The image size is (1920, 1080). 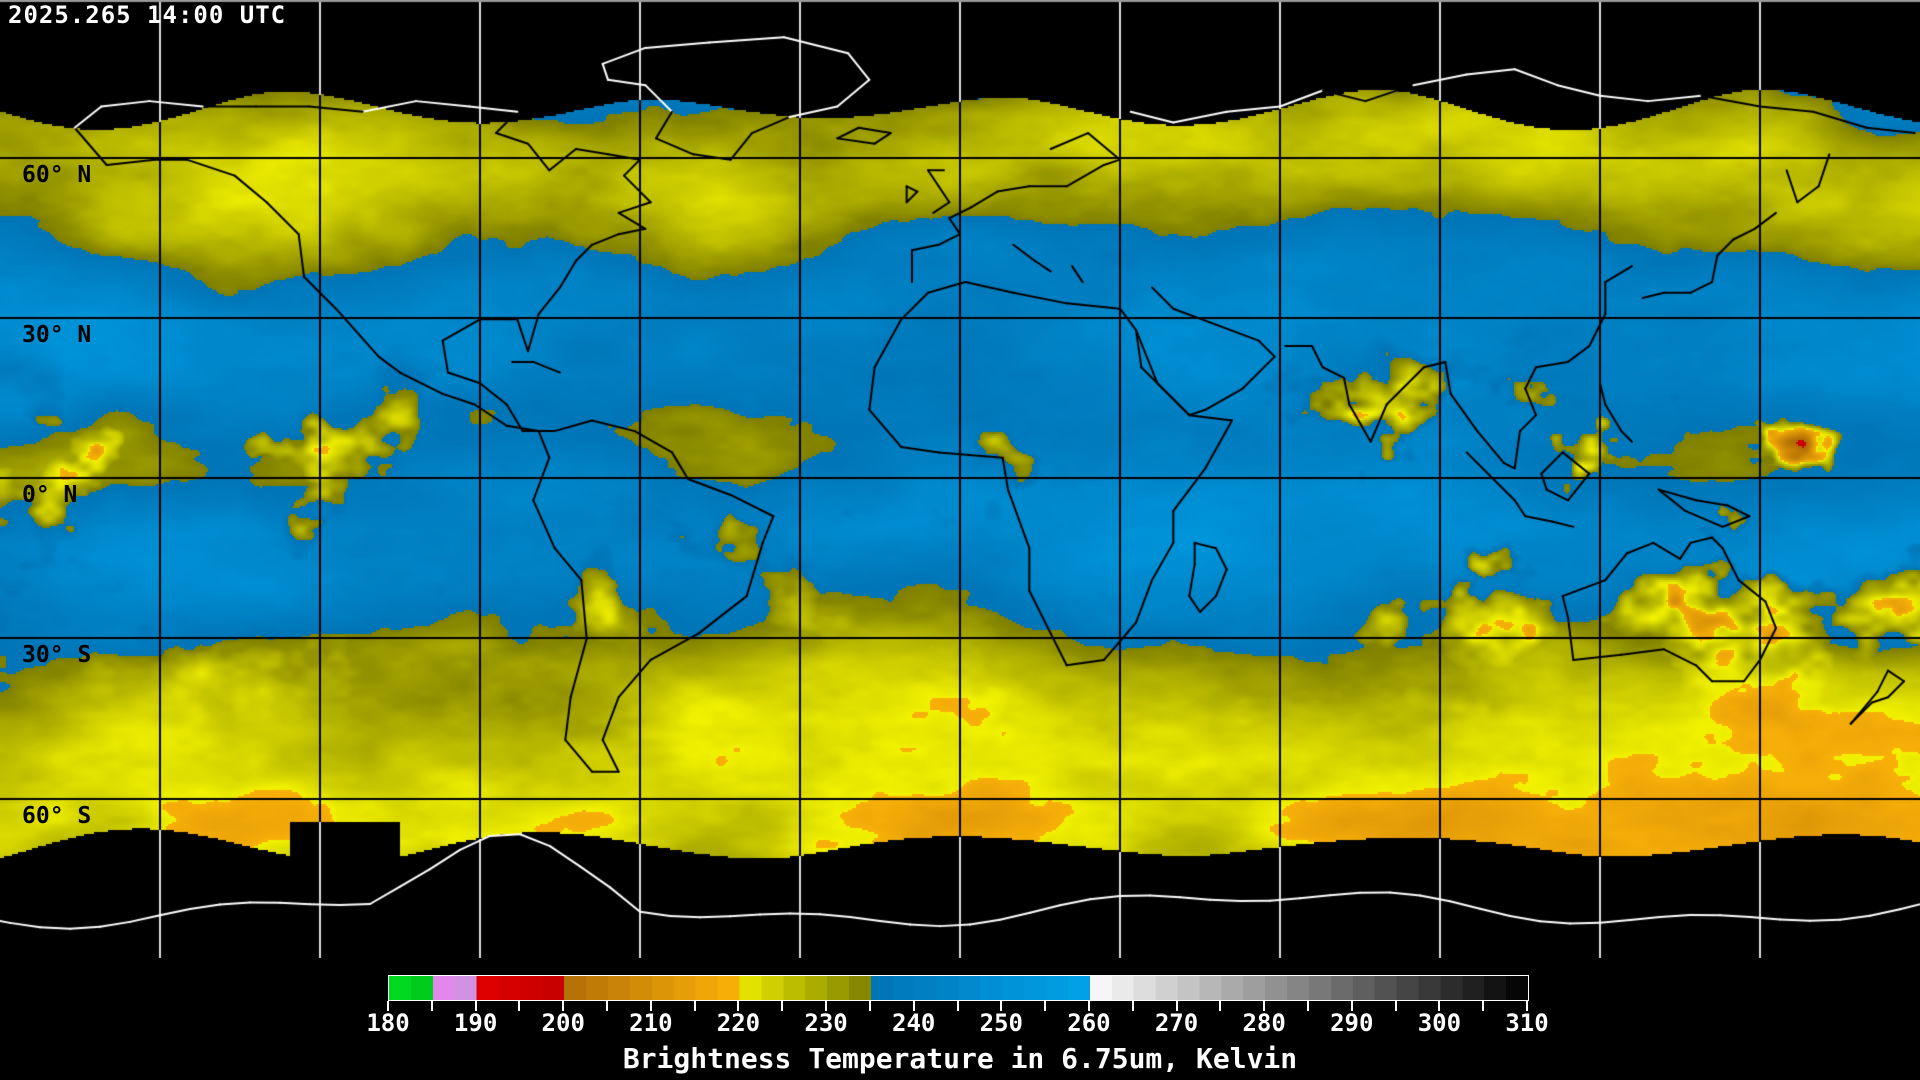 What do you see at coordinates (1352, 1023) in the screenshot?
I see `colorbar-tick-label: 290` at bounding box center [1352, 1023].